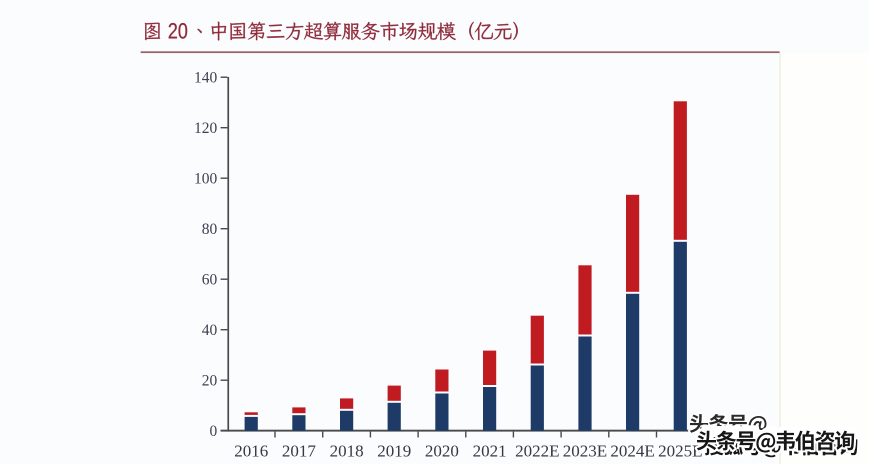 This screenshot has height=464, width=869. Describe the element at coordinates (442, 450) in the screenshot. I see `svg-text: 2020` at that location.